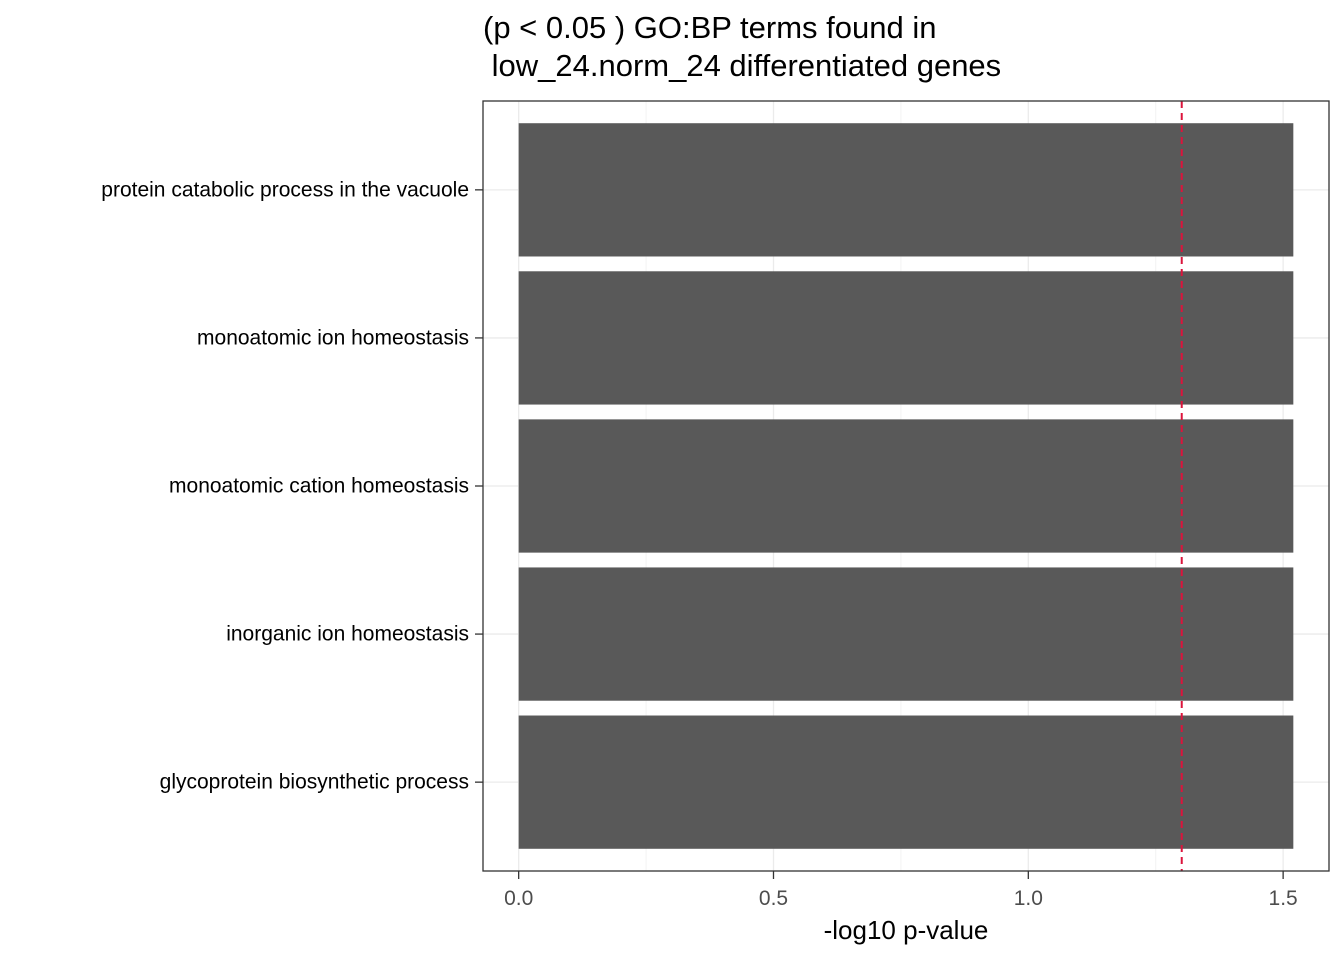 This screenshot has width=1344, height=960. I want to click on chart-title-line-1: (p < 0.05 ) GO:BP terms found in, so click(710, 27).